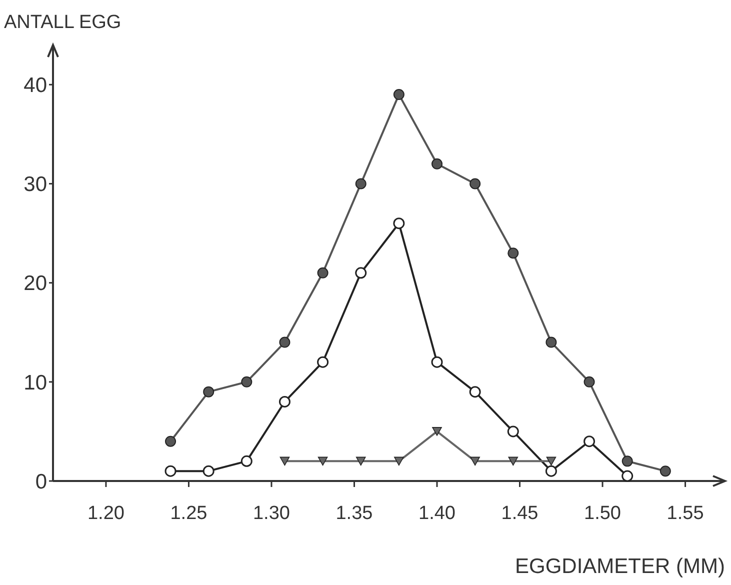  Describe the element at coordinates (35, 284) in the screenshot. I see `y-tick-label: 20` at that location.